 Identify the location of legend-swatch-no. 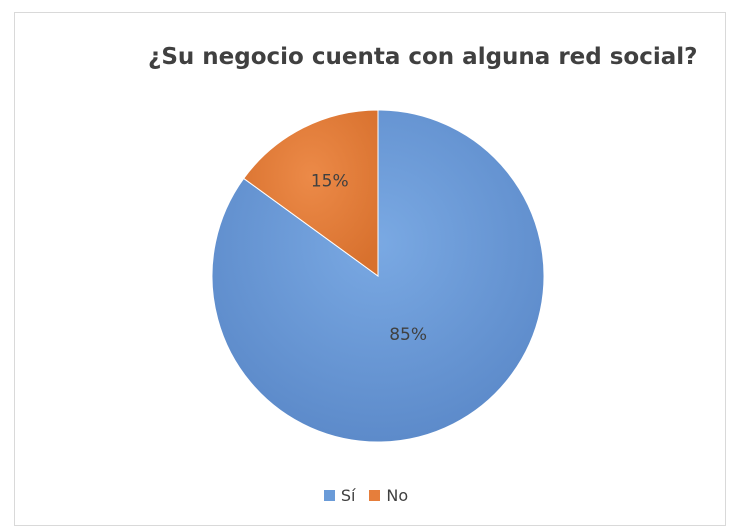
(375, 495).